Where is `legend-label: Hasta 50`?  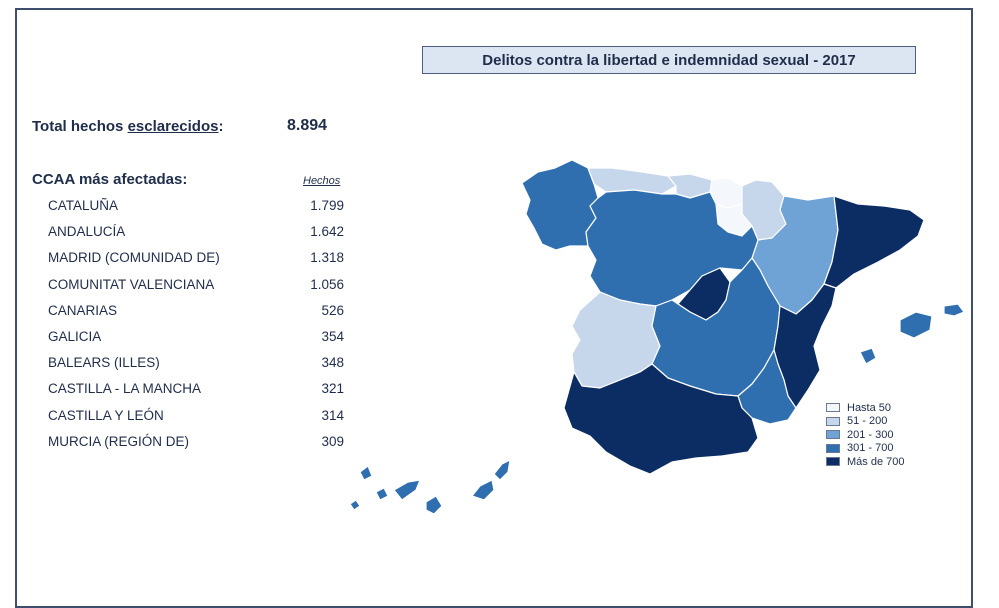
legend-label: Hasta 50 is located at coordinates (869, 407).